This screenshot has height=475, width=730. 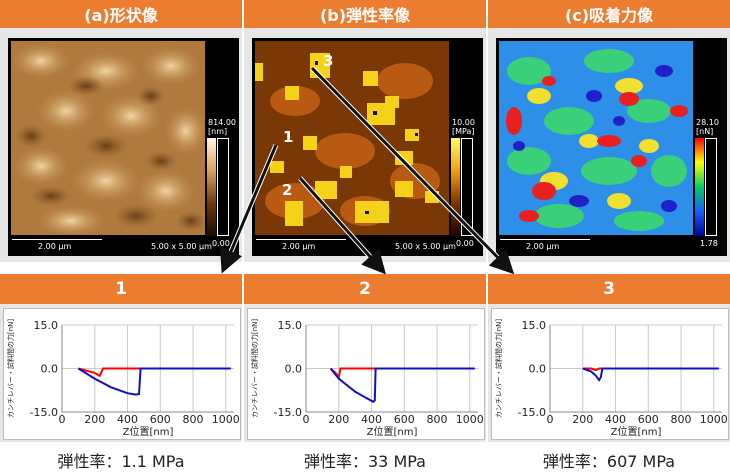 I want to click on topography-map: 814.00 [nm] 0.00 2.00 μm 5.00 x 5.00 μm, so click(x=123, y=147).